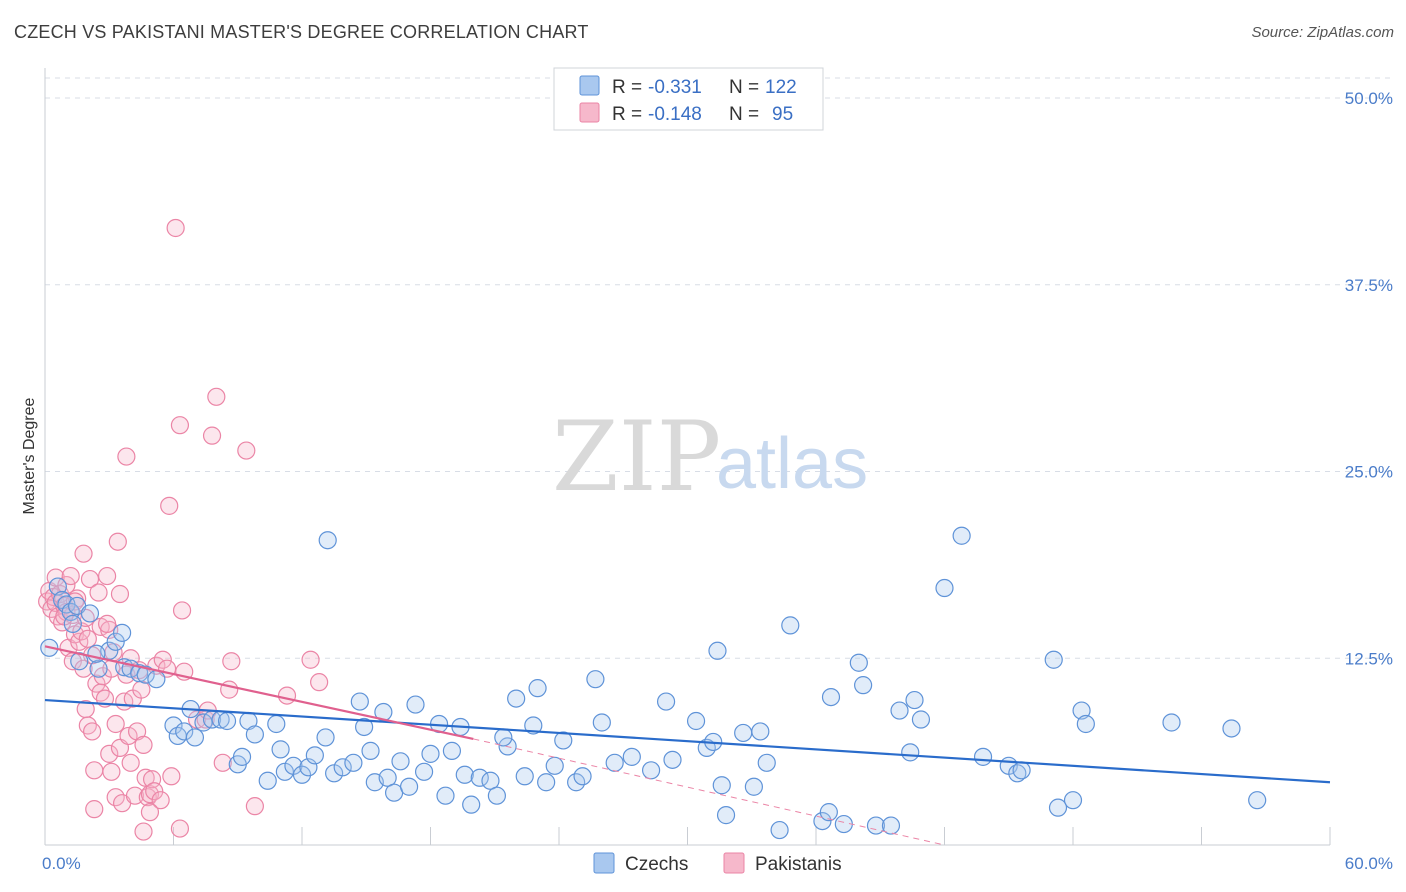 Image resolution: width=1406 pixels, height=892 pixels. I want to click on y-tick-label: 25.0%, so click(1369, 472).